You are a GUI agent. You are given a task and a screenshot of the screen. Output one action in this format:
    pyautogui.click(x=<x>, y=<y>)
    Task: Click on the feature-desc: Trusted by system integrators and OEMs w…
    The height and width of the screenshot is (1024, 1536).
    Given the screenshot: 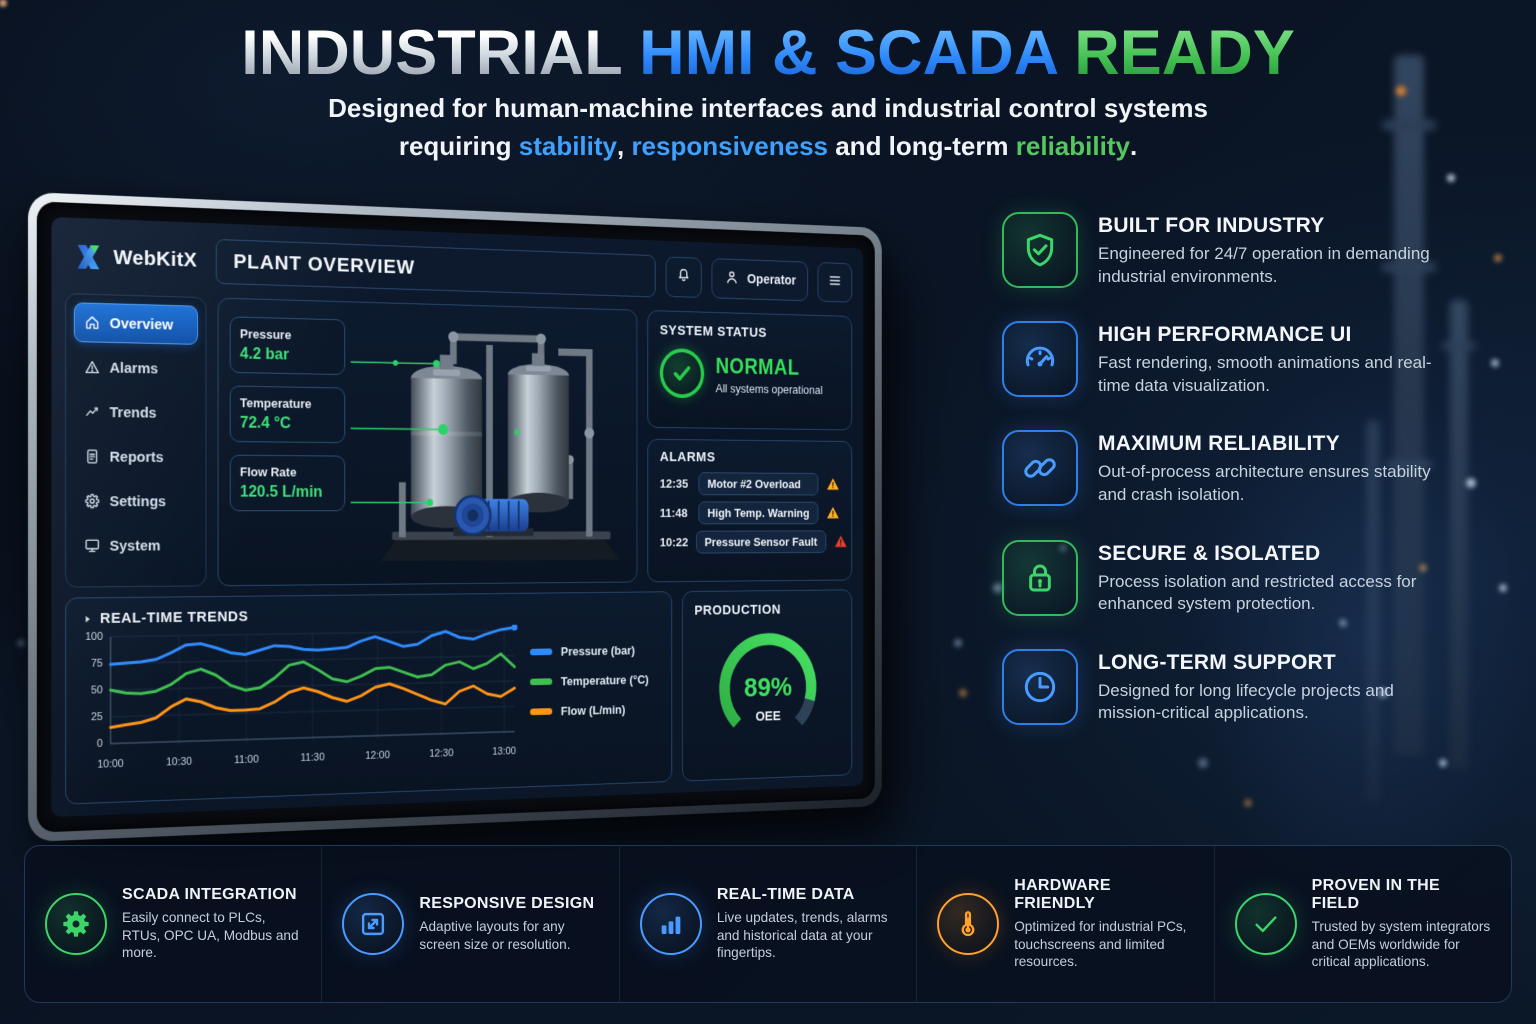 What is the action you would take?
    pyautogui.click(x=1401, y=944)
    